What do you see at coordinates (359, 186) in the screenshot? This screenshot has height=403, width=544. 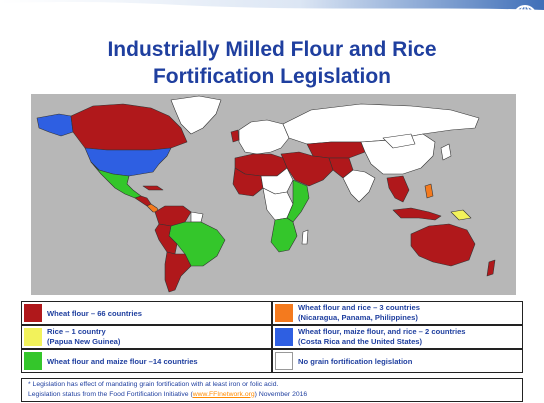 I see `region-india` at bounding box center [359, 186].